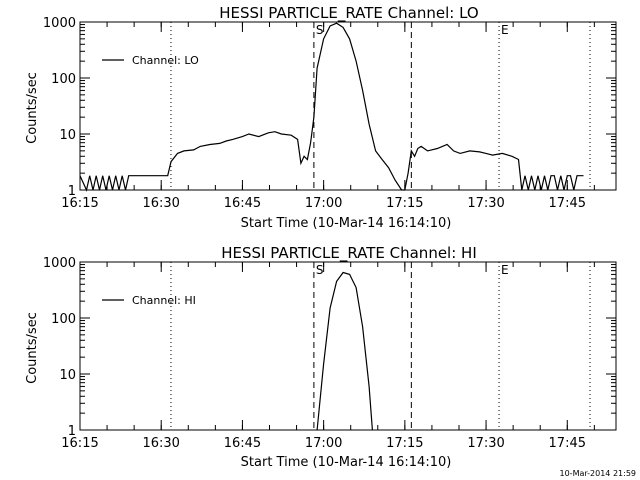 The width and height of the screenshot is (640, 480). What do you see at coordinates (242, 203) in the screenshot?
I see `top-x-tick-label: 16:45` at bounding box center [242, 203].